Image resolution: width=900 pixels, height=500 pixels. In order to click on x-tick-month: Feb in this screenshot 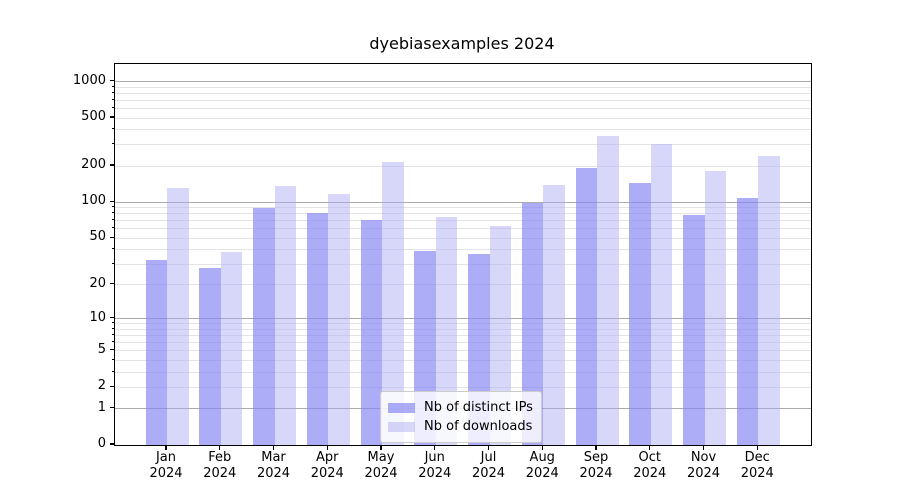, I will do `click(220, 457)`.